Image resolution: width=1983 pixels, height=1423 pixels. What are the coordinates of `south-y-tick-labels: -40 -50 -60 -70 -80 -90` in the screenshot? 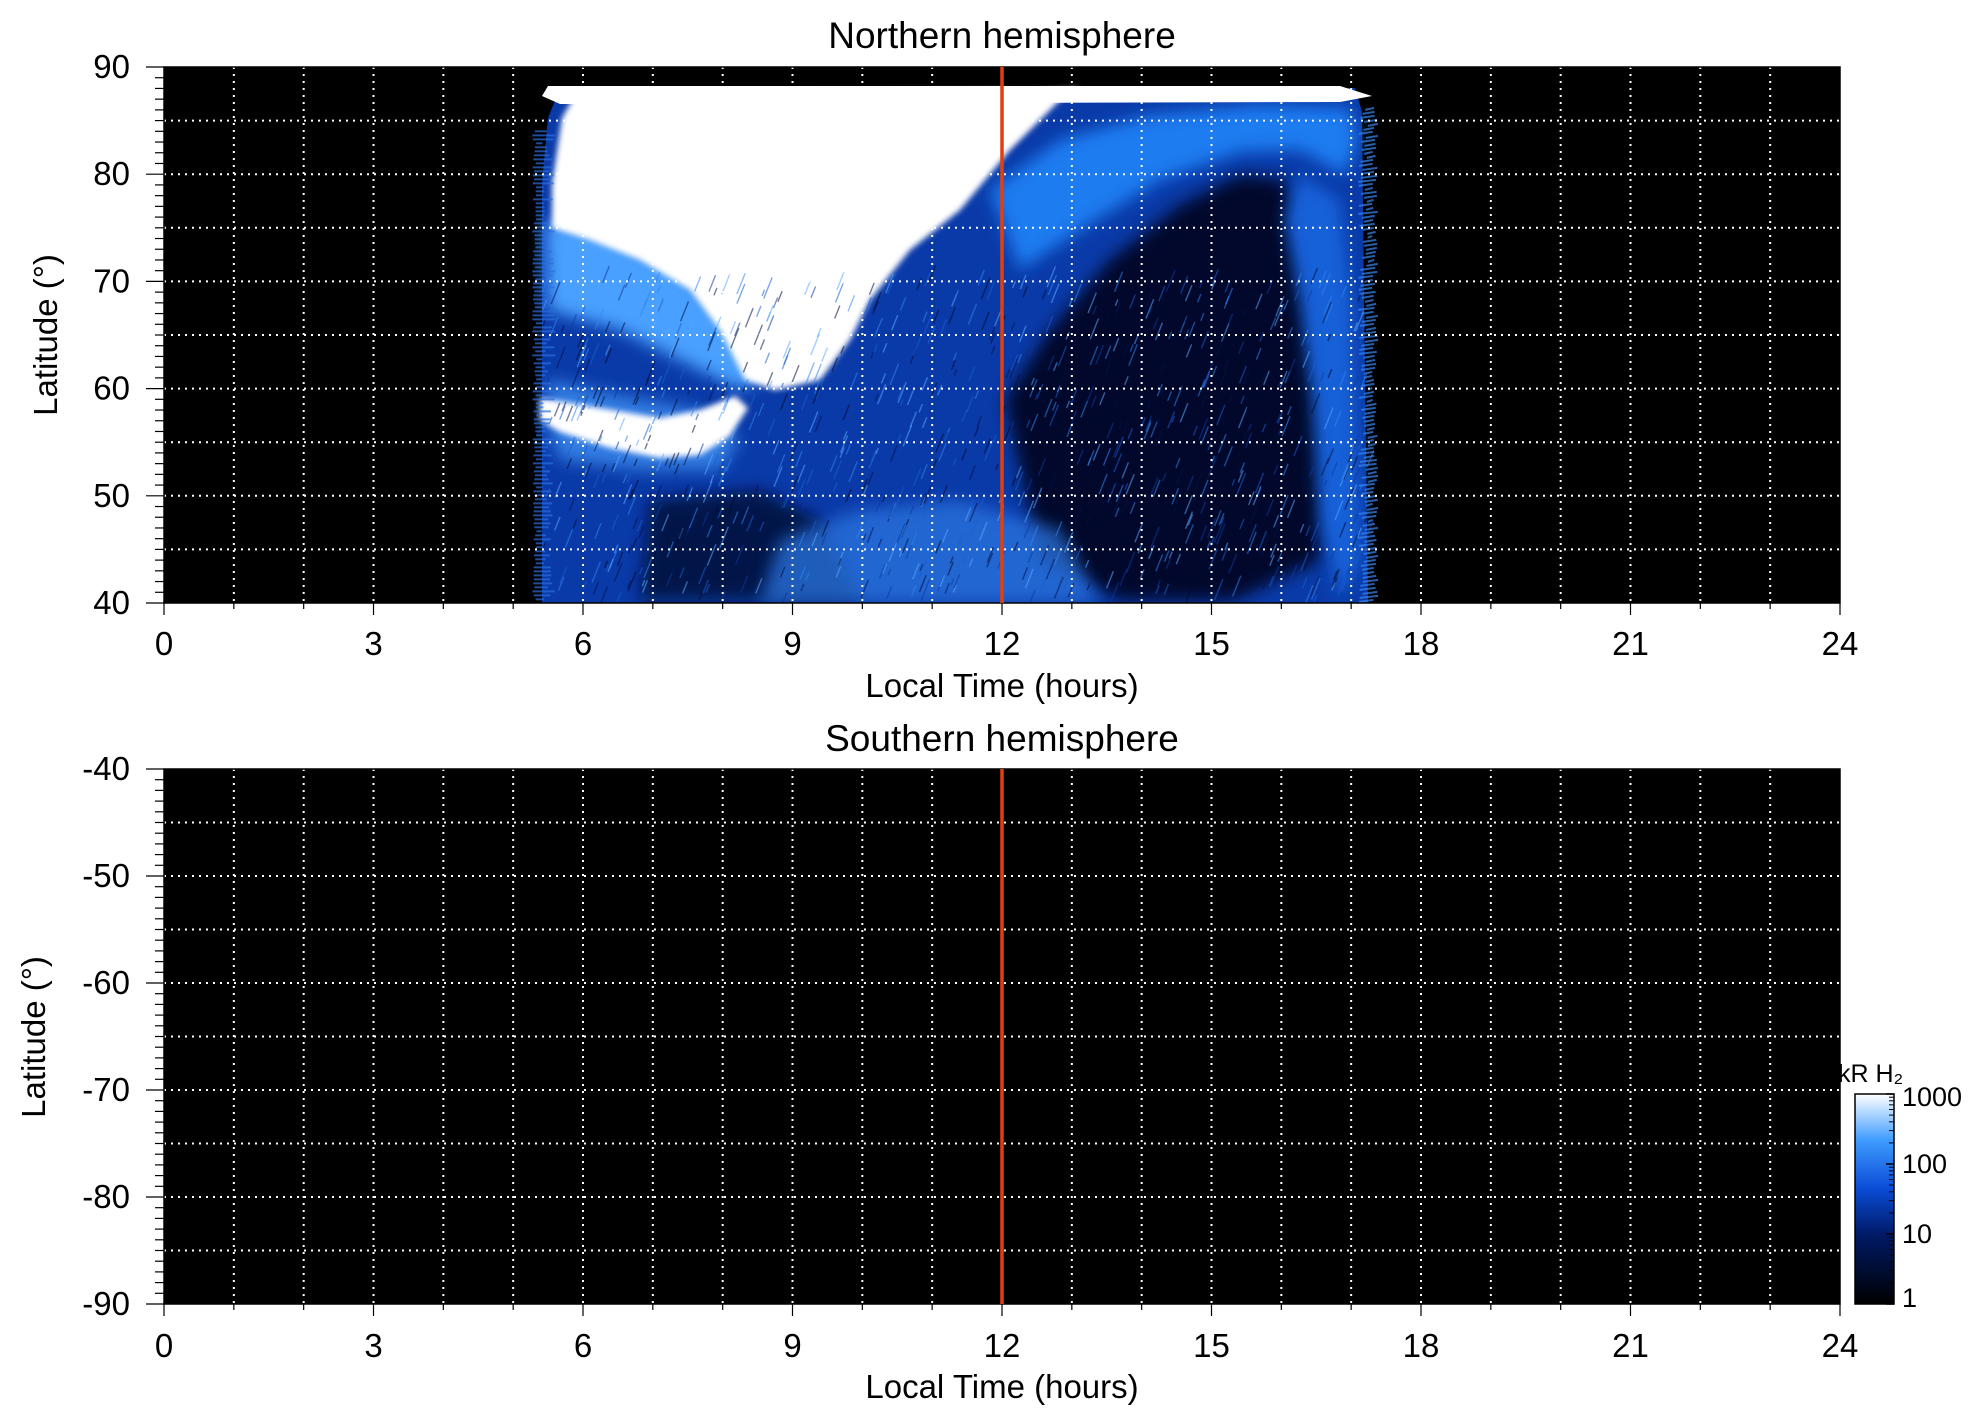 It's located at (106, 1036).